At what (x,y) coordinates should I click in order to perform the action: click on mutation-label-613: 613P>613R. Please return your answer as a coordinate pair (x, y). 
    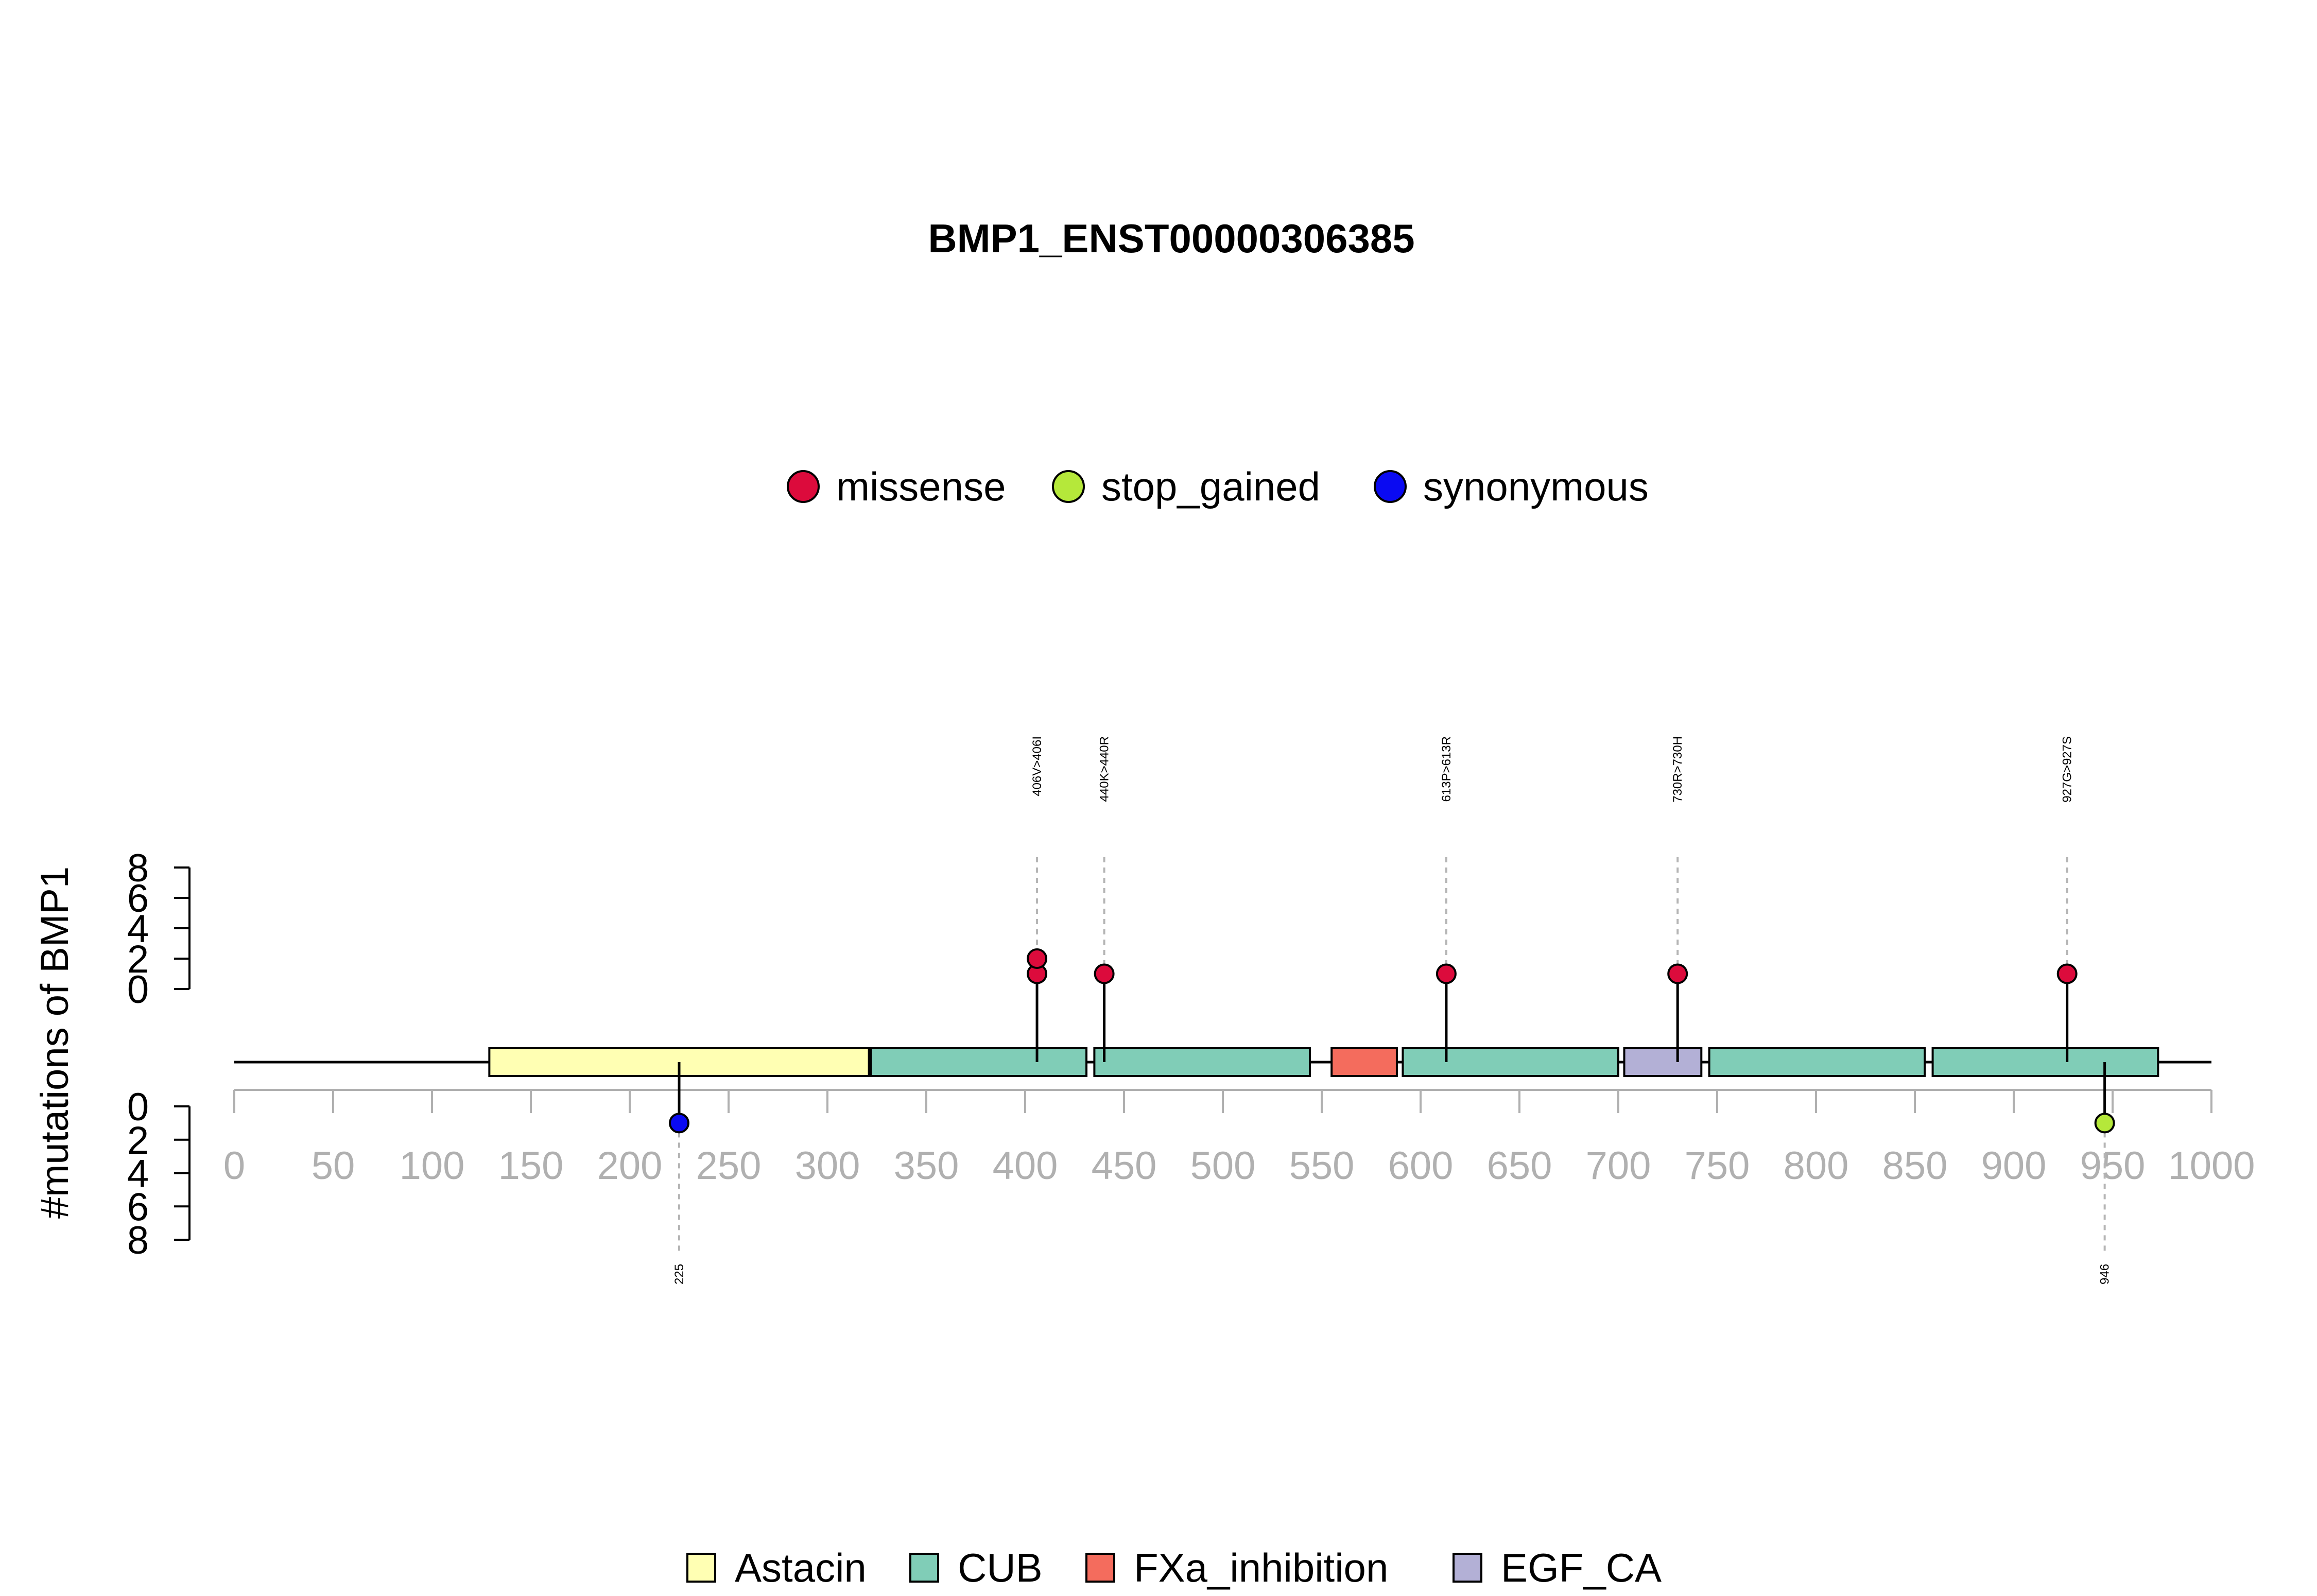
    Looking at the image, I should click on (1447, 769).